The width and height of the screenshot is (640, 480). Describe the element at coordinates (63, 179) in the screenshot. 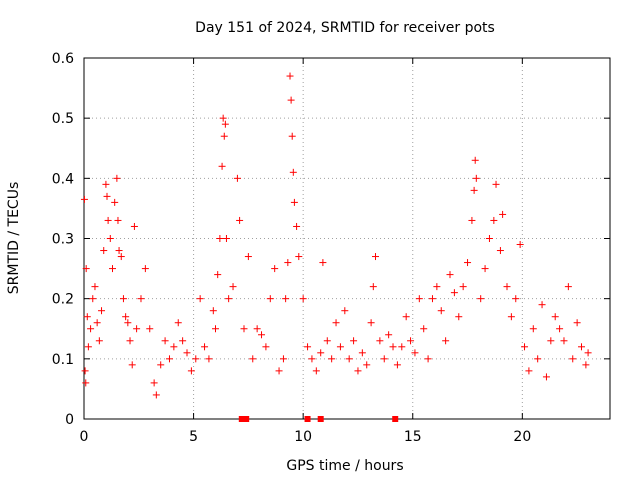

I see `y-tick-label: 0.4` at that location.